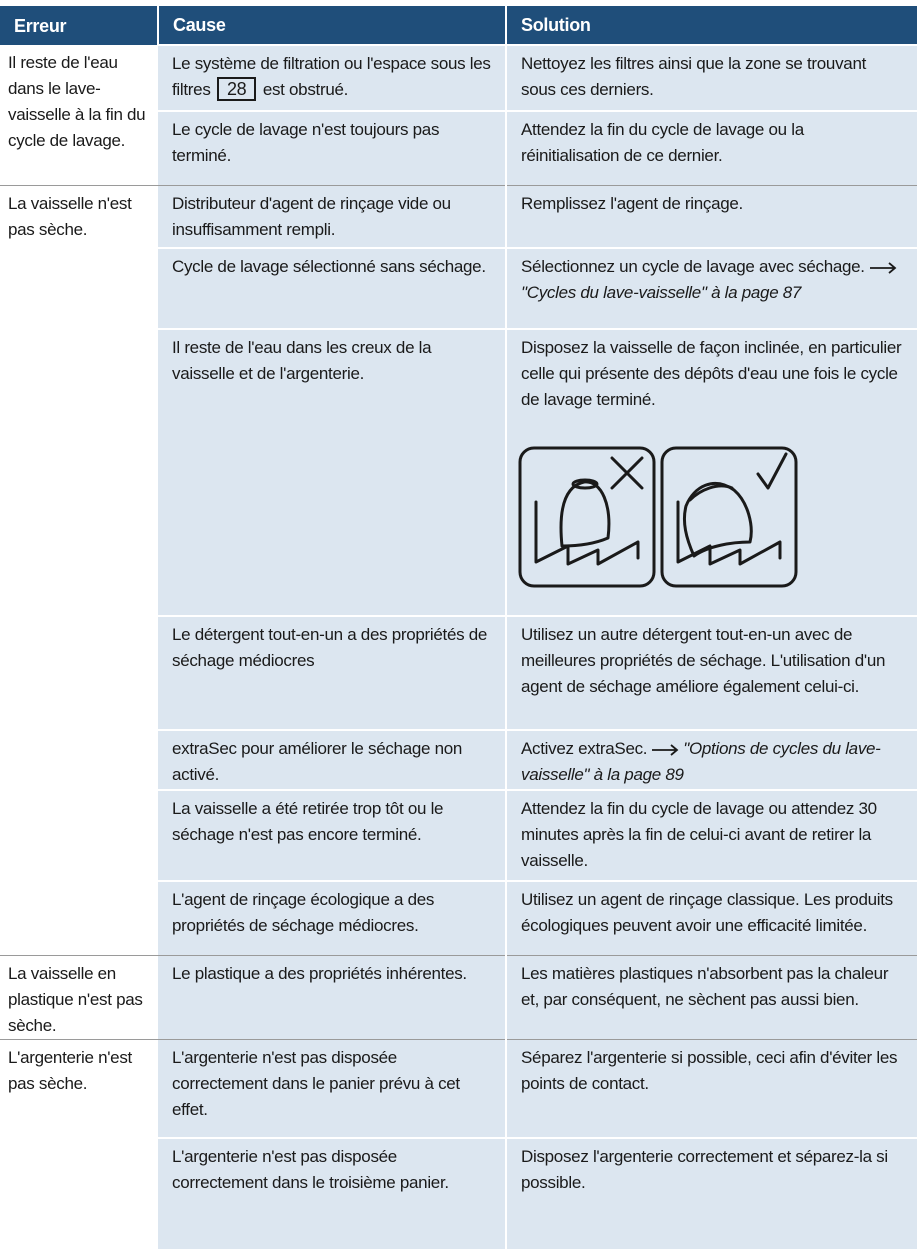  I want to click on header-row: Erreur Cause Solution, so click(458, 25).